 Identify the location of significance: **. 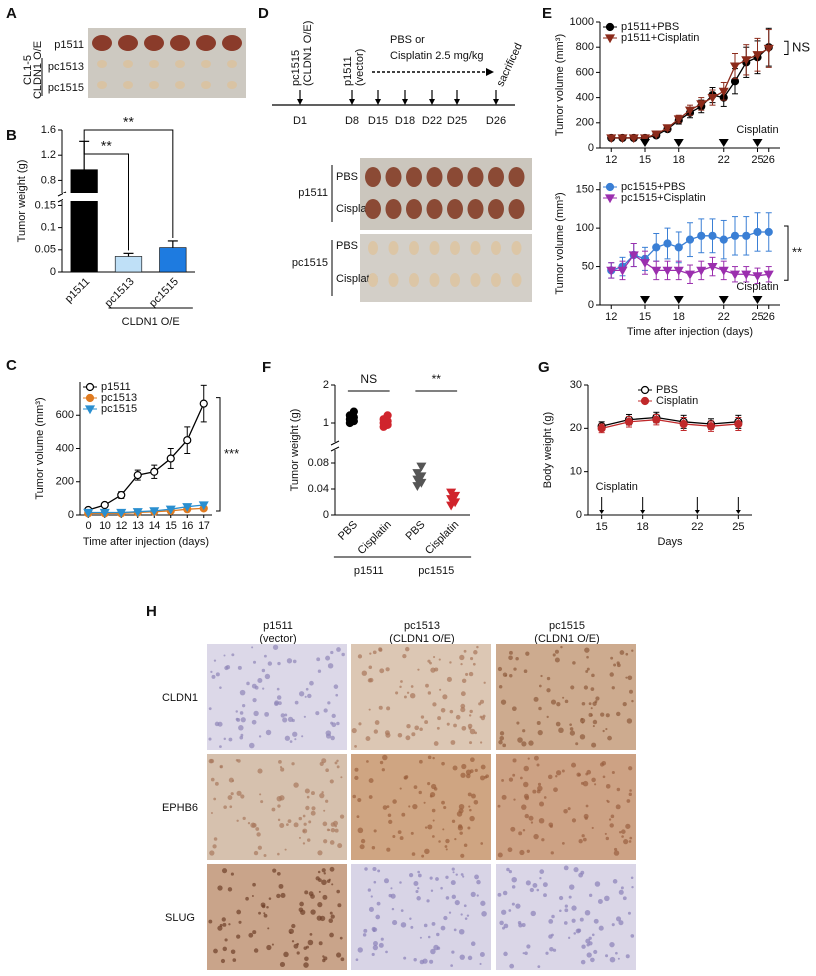
(797, 252).